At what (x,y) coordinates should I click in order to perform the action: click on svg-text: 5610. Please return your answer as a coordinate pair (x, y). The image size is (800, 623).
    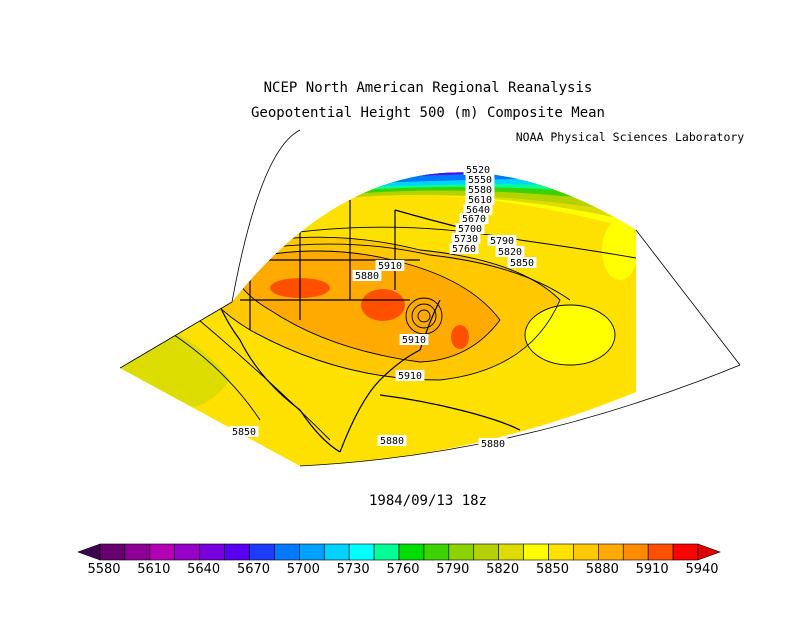
    Looking at the image, I should click on (480, 200).